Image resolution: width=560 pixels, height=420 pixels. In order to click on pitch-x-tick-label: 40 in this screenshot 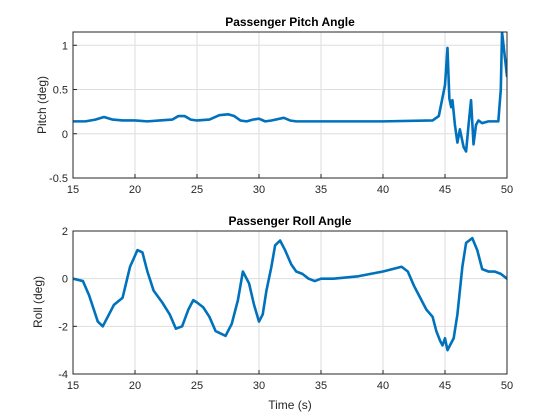, I will do `click(383, 190)`.